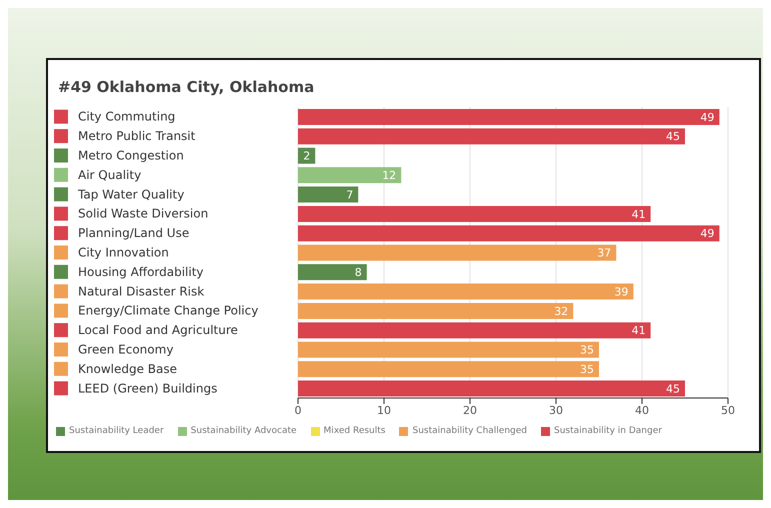  What do you see at coordinates (127, 369) in the screenshot?
I see `y-tick-label: Knowledge Base` at bounding box center [127, 369].